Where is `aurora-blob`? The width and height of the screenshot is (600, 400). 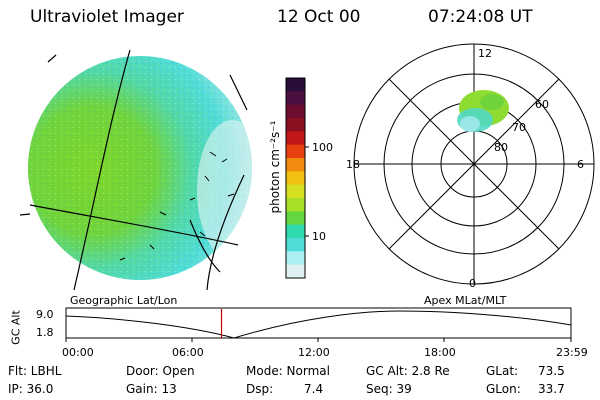
aurora-blob is located at coordinates (483, 111).